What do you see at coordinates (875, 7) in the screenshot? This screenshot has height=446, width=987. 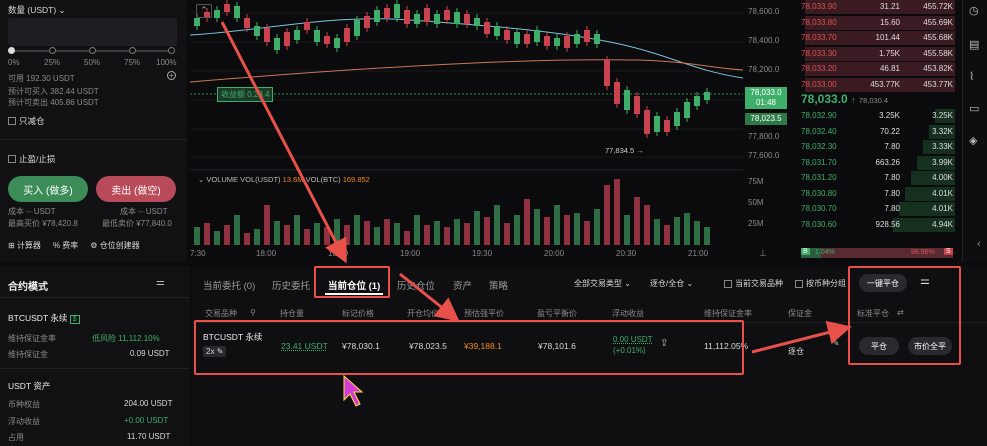 I see `ask-row: 78,033.90 31.21 455.72K` at bounding box center [875, 7].